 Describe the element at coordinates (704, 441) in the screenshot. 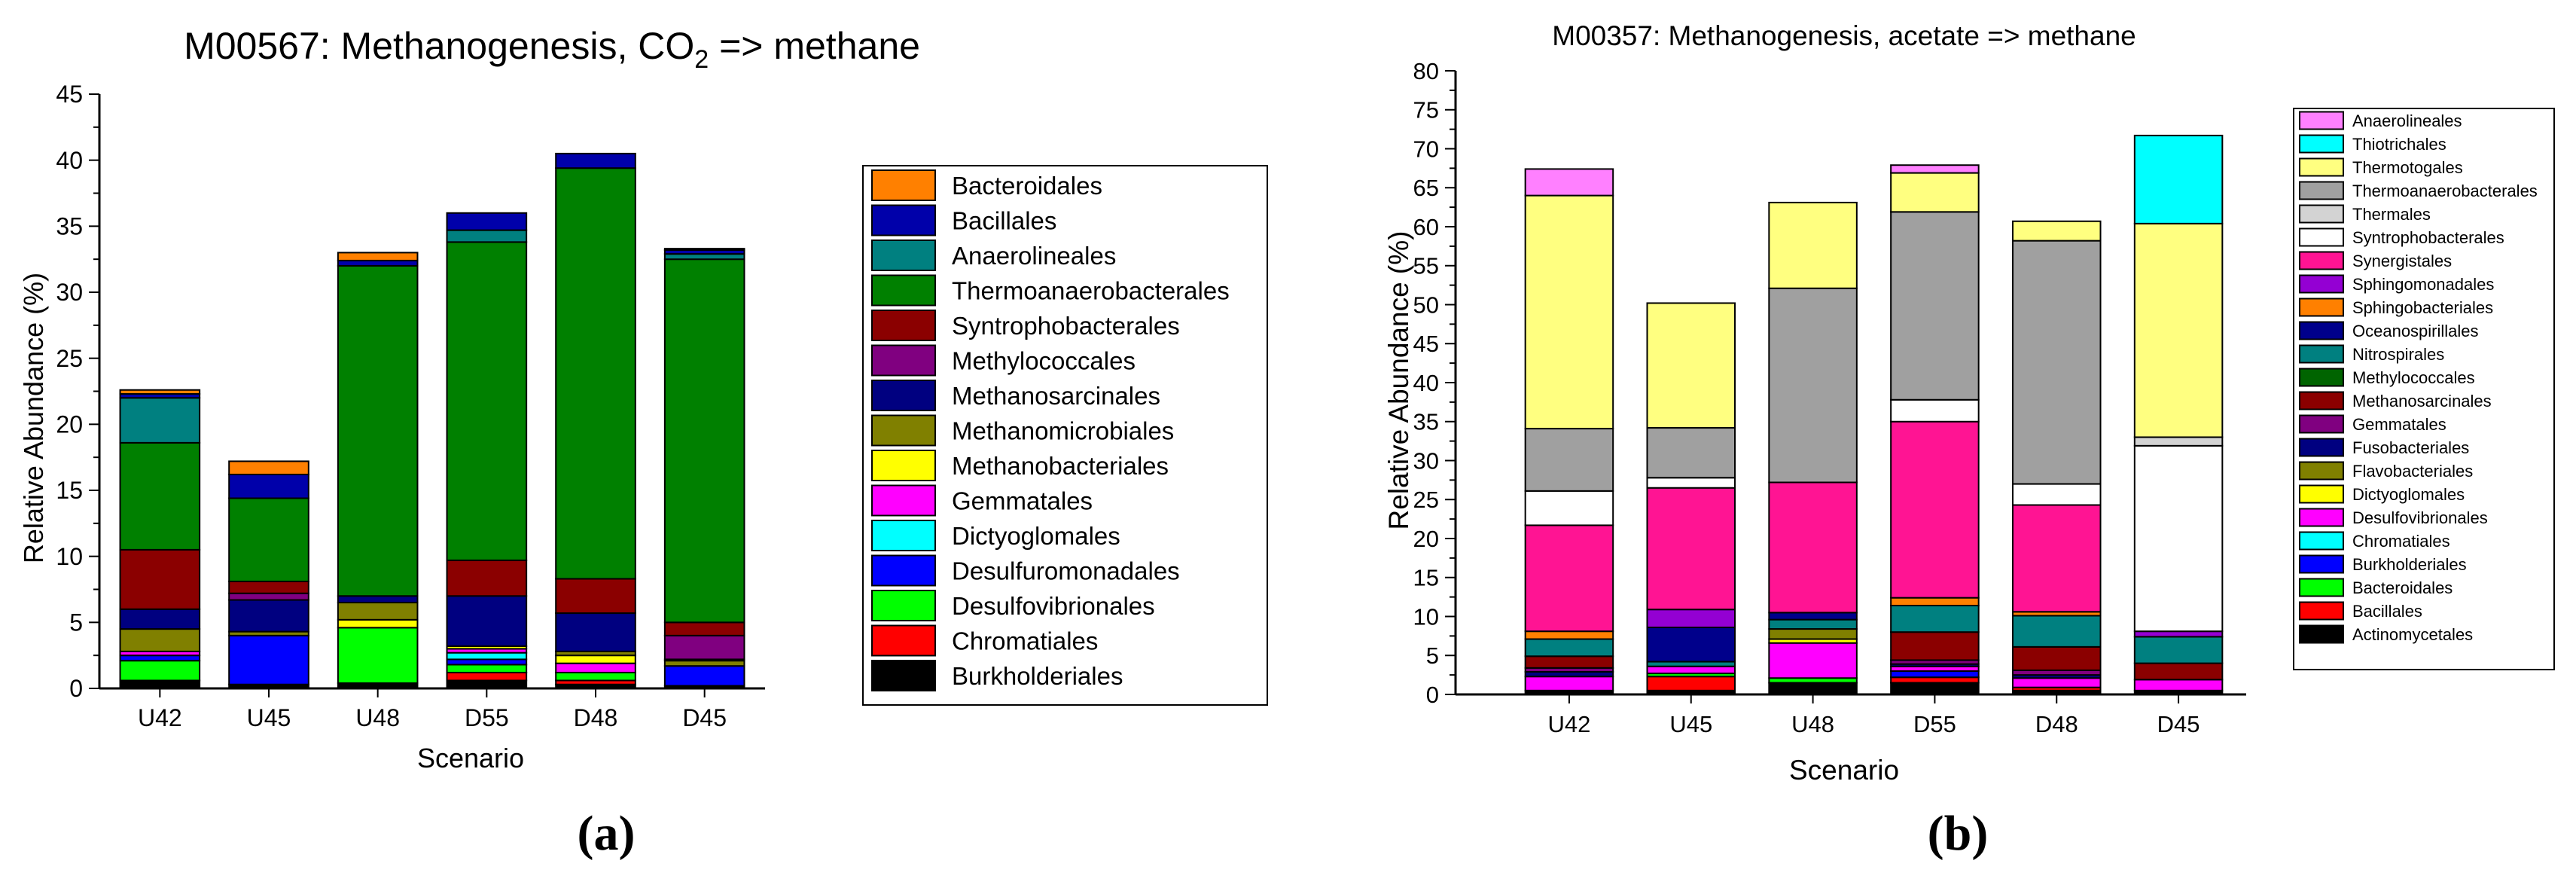

I see `chart-a-bar-d45-thermoanaerobacterales` at that location.